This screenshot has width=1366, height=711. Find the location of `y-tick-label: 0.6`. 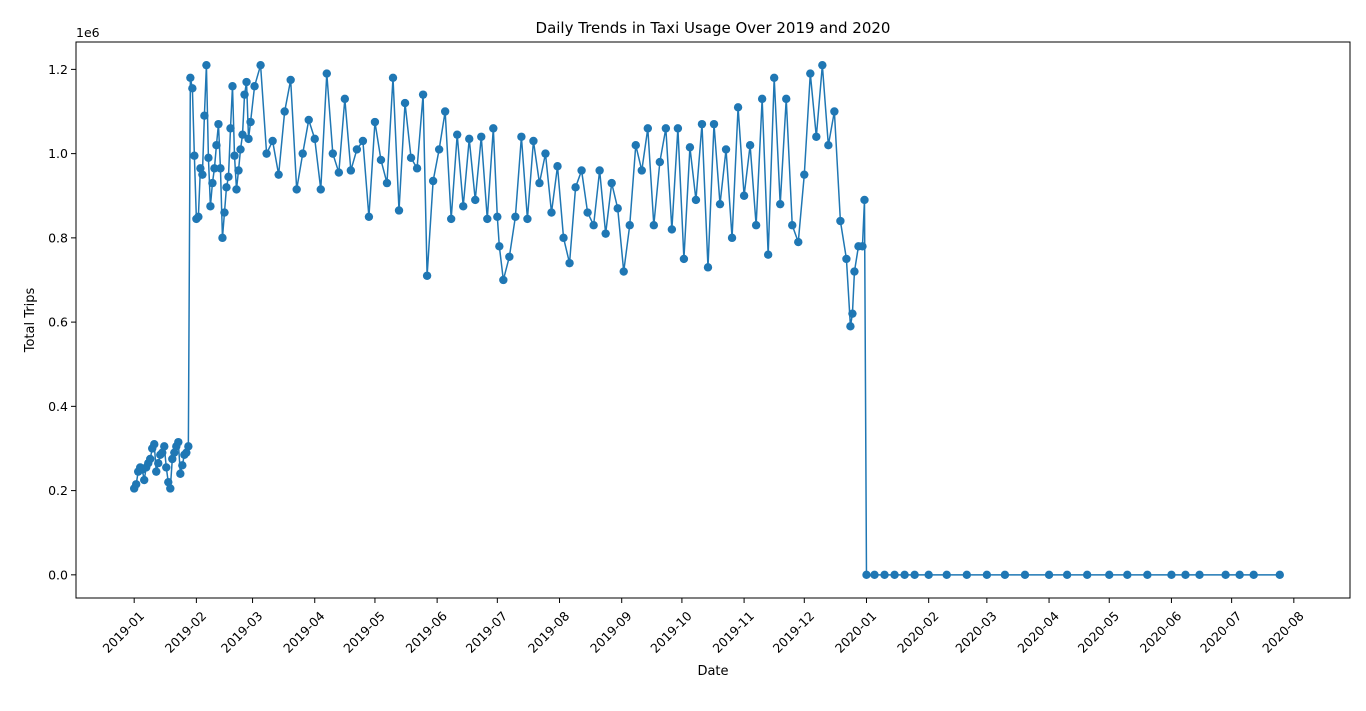

y-tick-label: 0.6 is located at coordinates (58, 322).